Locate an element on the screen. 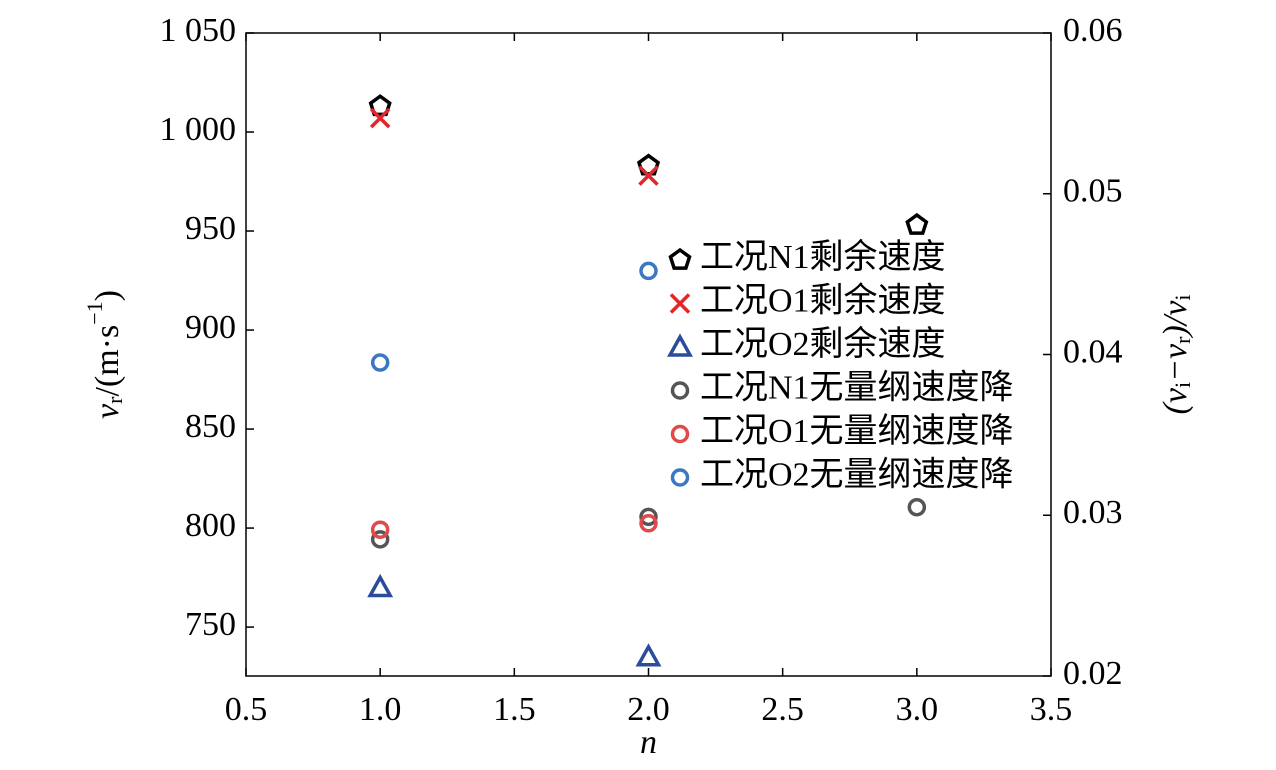  axis-label-part: −v is located at coordinates (1175, 362).